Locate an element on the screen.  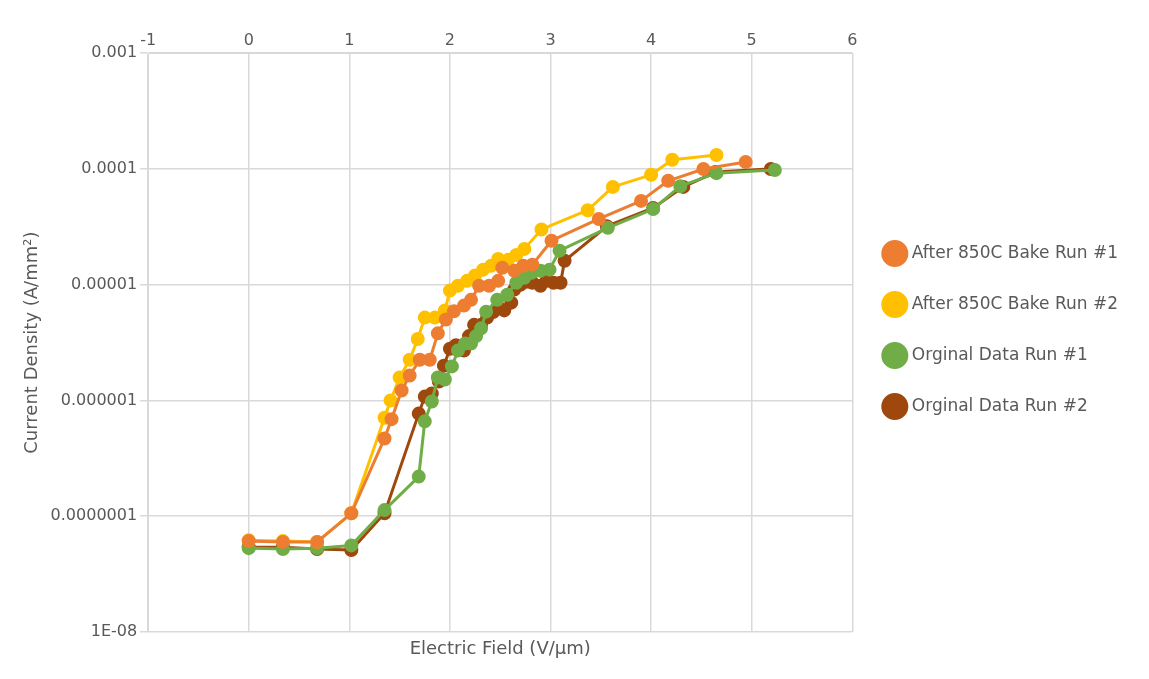
y-tick-label: 0.0001 is located at coordinates (109, 168).